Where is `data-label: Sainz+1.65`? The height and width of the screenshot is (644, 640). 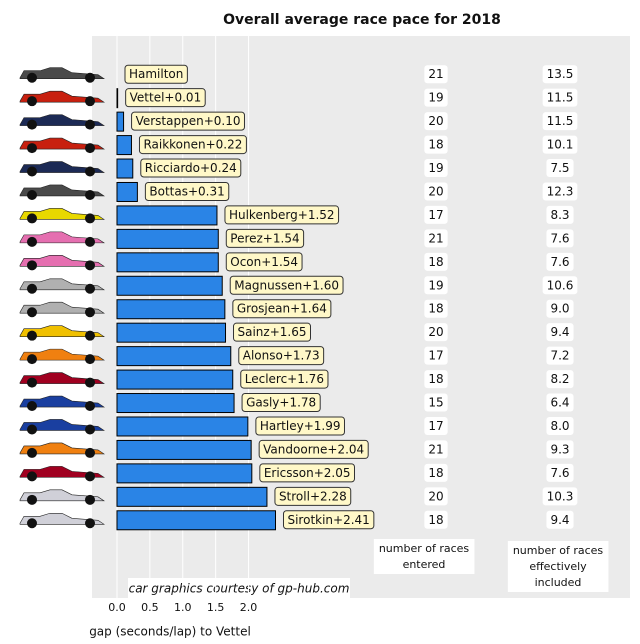
data-label: Sainz+1.65 is located at coordinates (272, 332).